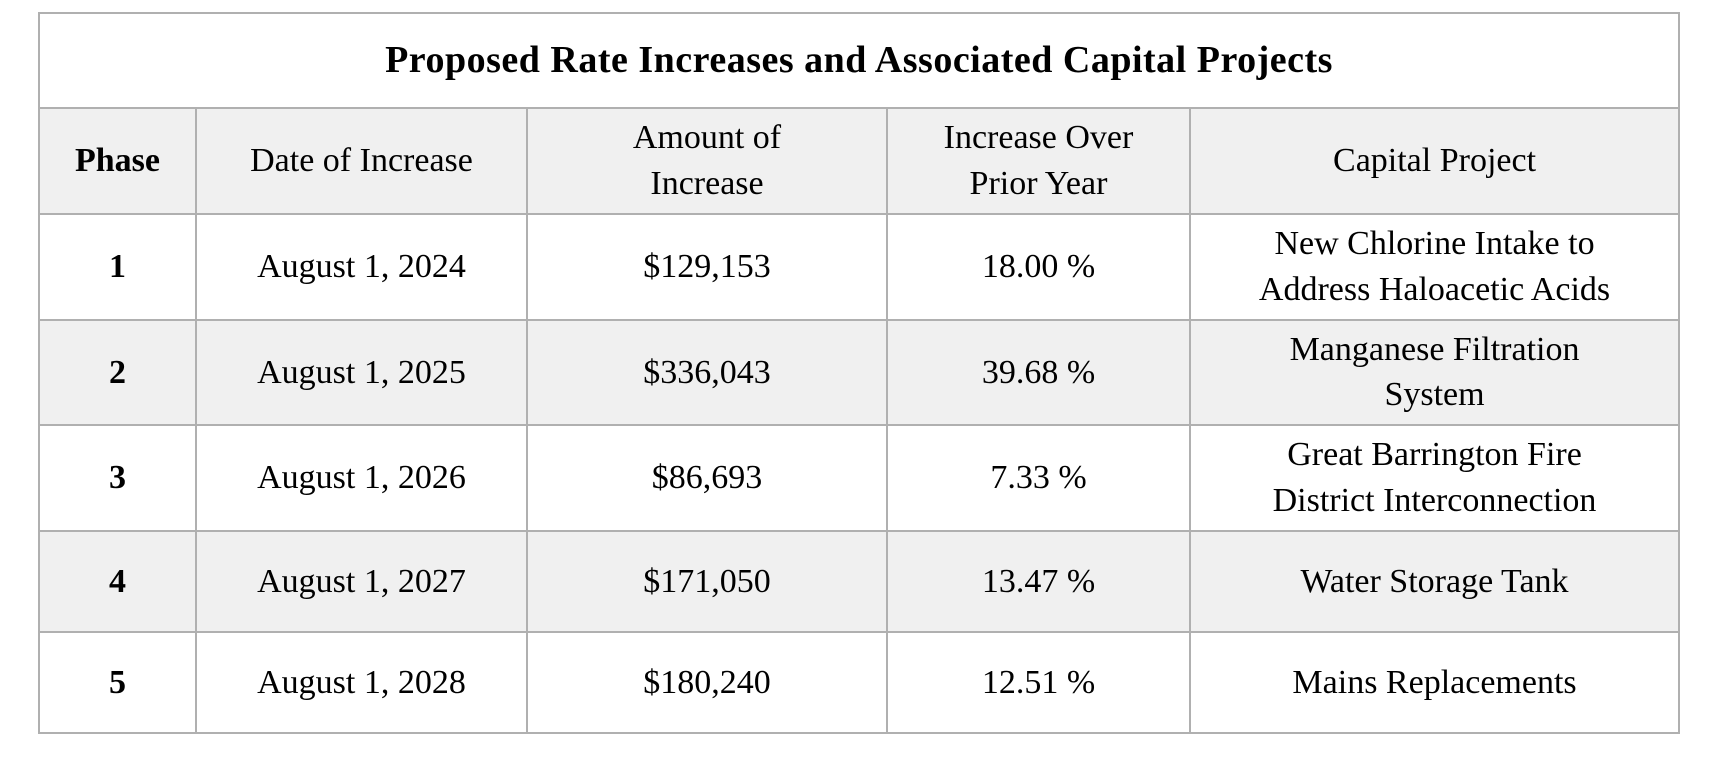  I want to click on date-cell: August 1, 2026, so click(361, 478).